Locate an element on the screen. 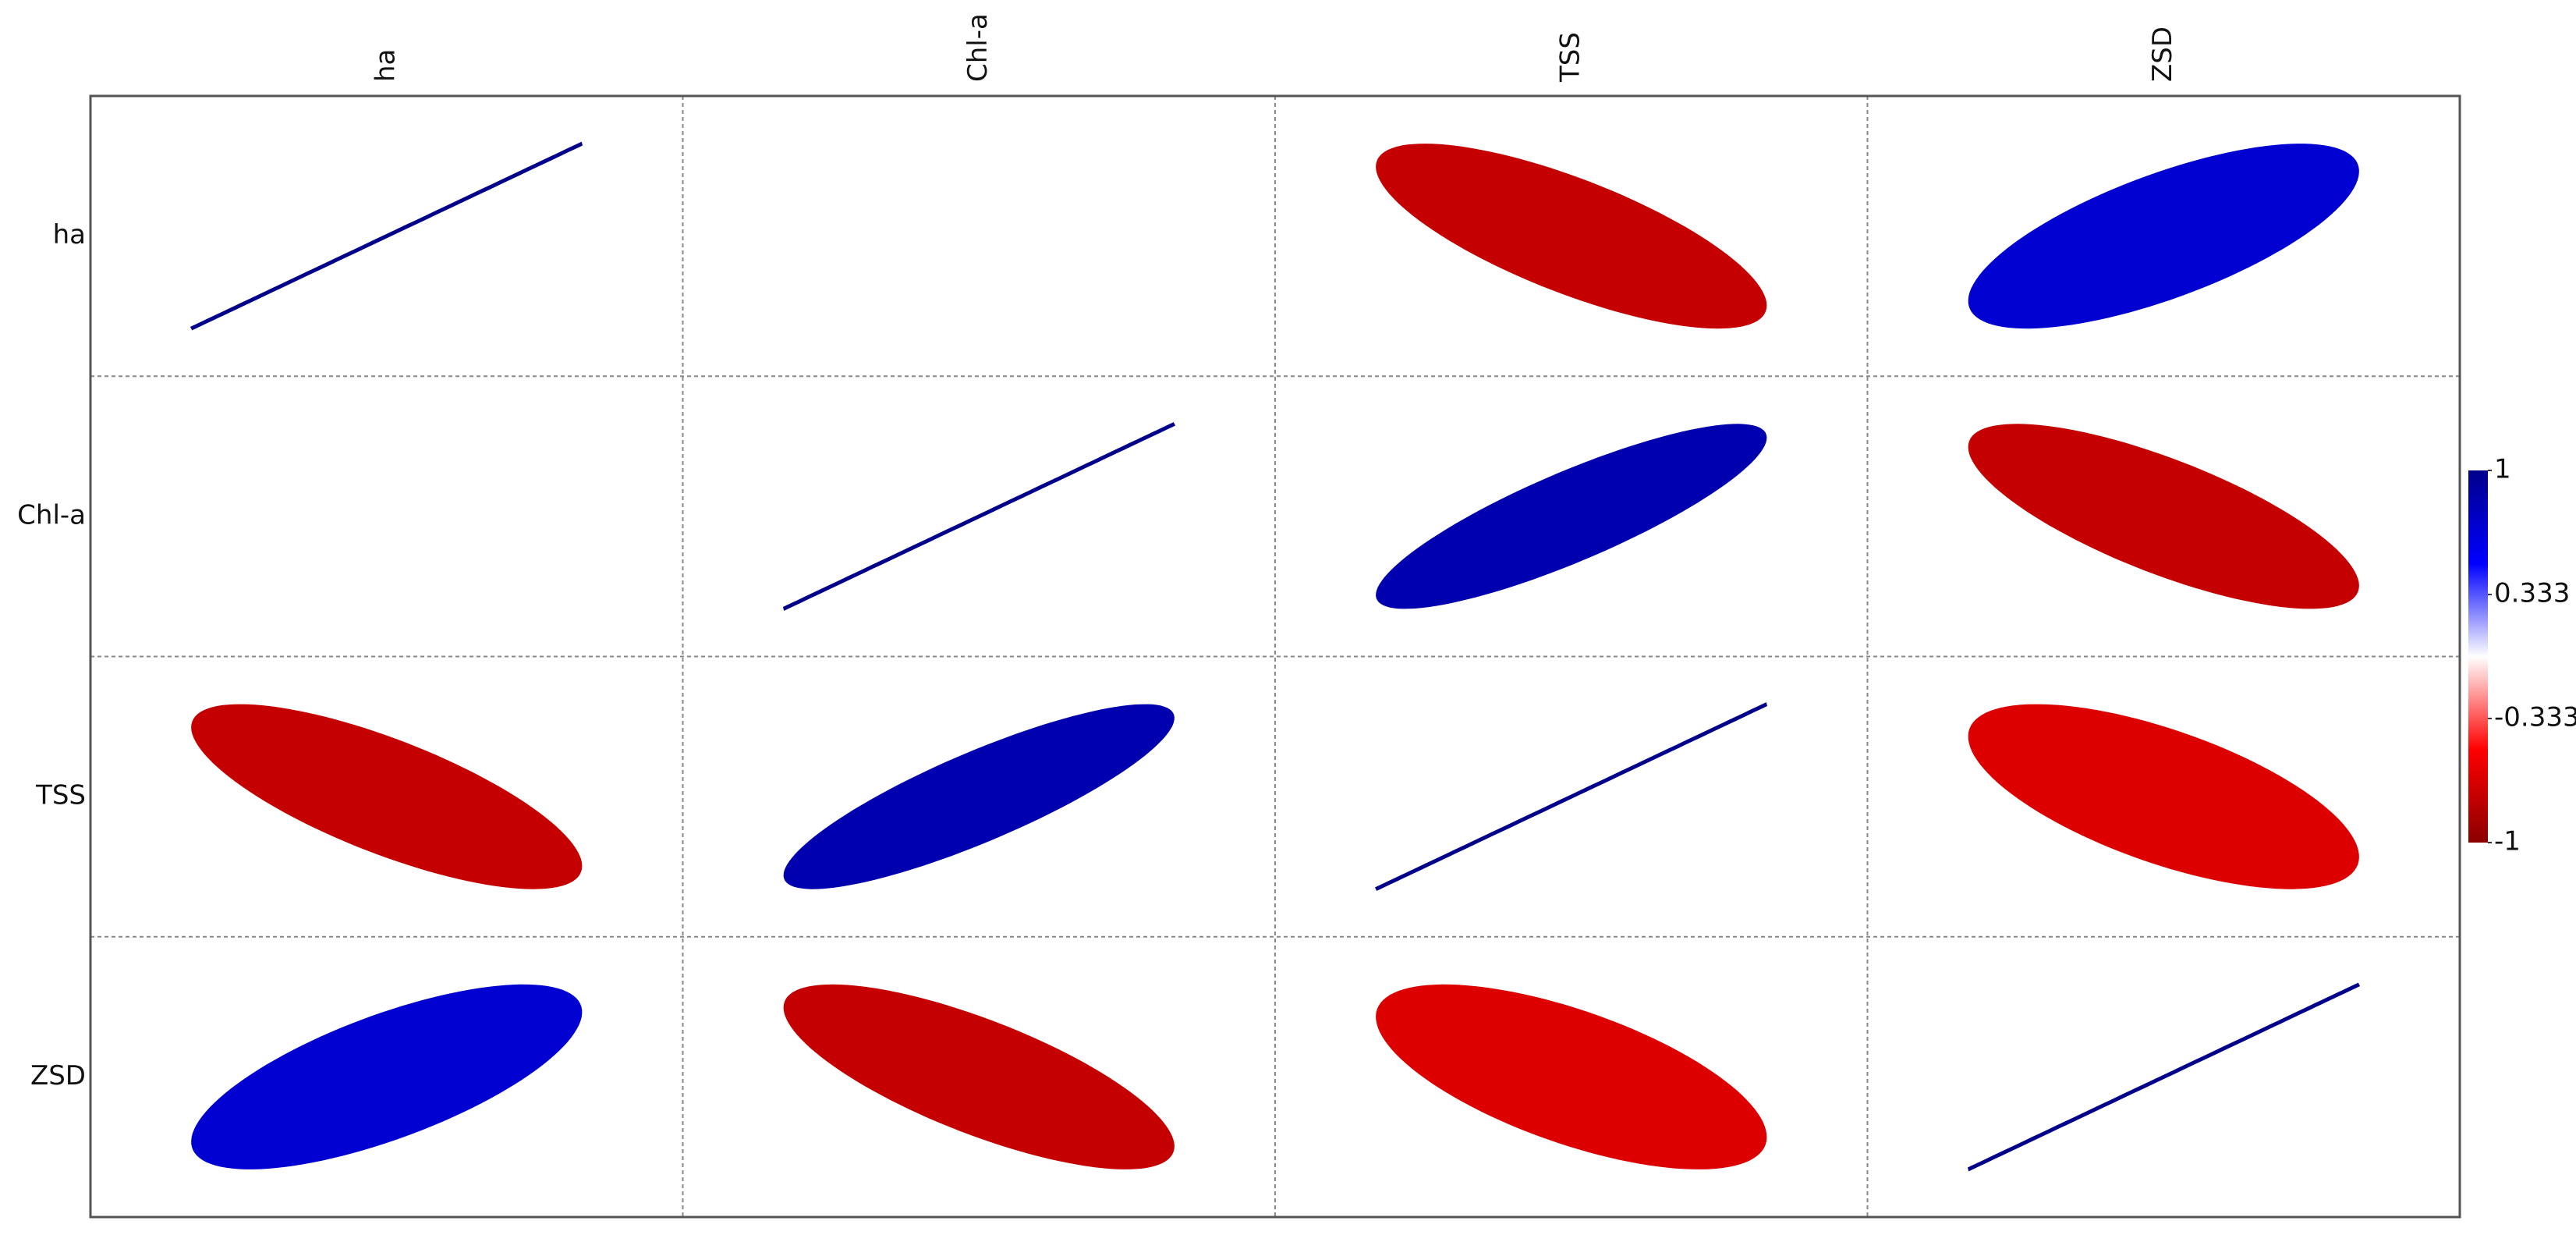 Image resolution: width=2576 pixels, height=1235 pixels. colorbar-tick-label: 0.333 is located at coordinates (2532, 593).